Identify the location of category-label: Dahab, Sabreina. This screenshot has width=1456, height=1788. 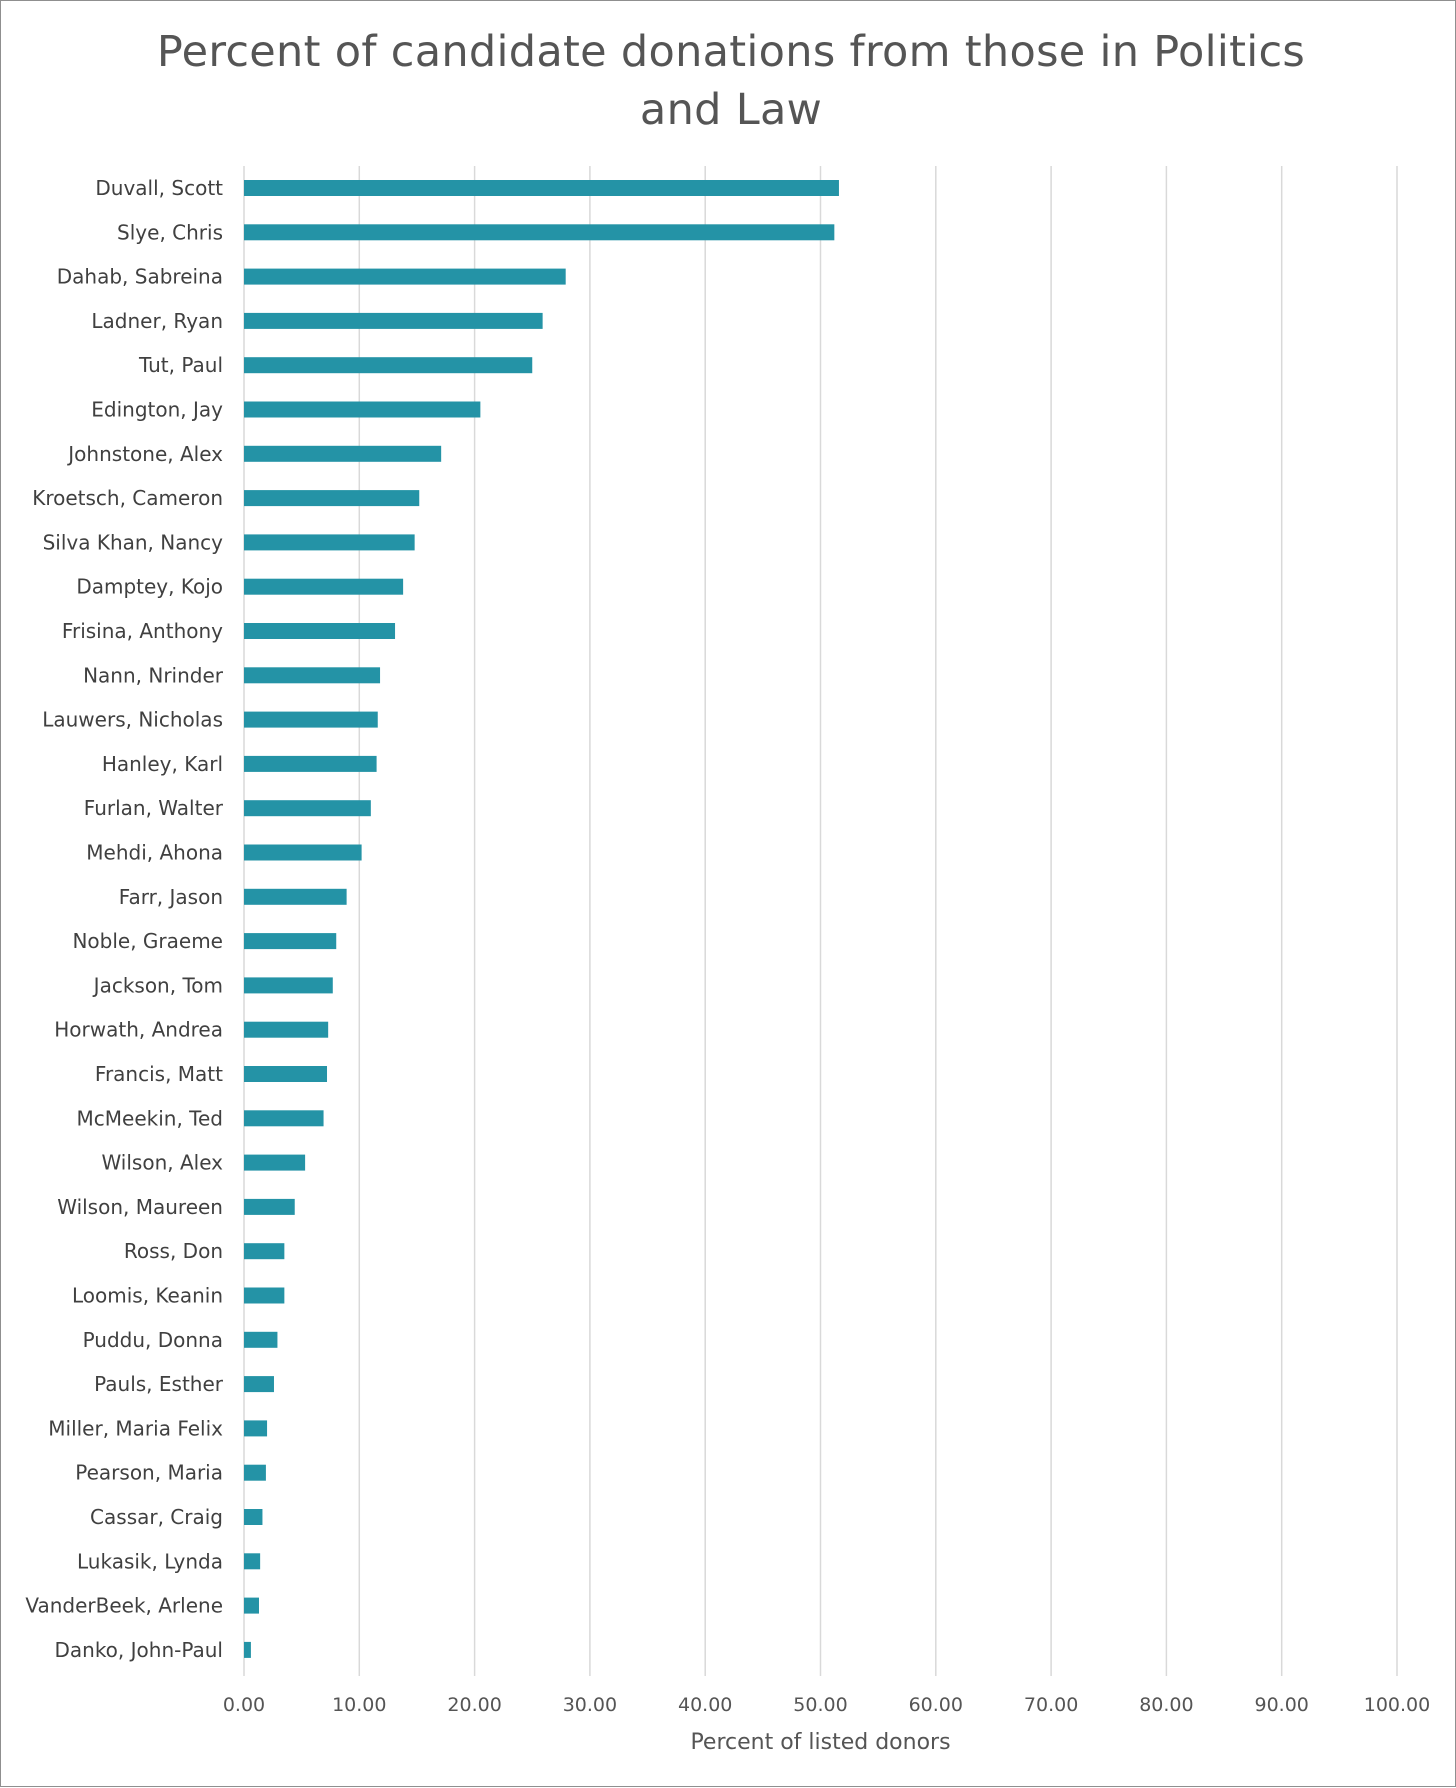
(140, 277).